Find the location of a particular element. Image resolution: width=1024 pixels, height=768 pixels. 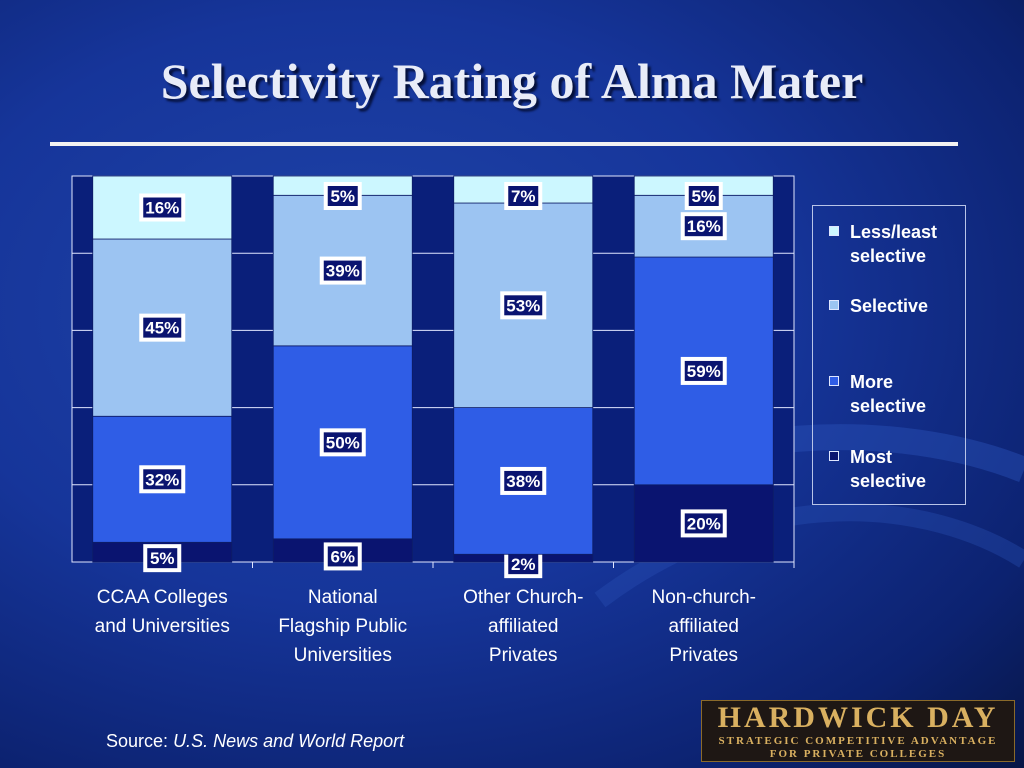

legend-line: More is located at coordinates (872, 382).